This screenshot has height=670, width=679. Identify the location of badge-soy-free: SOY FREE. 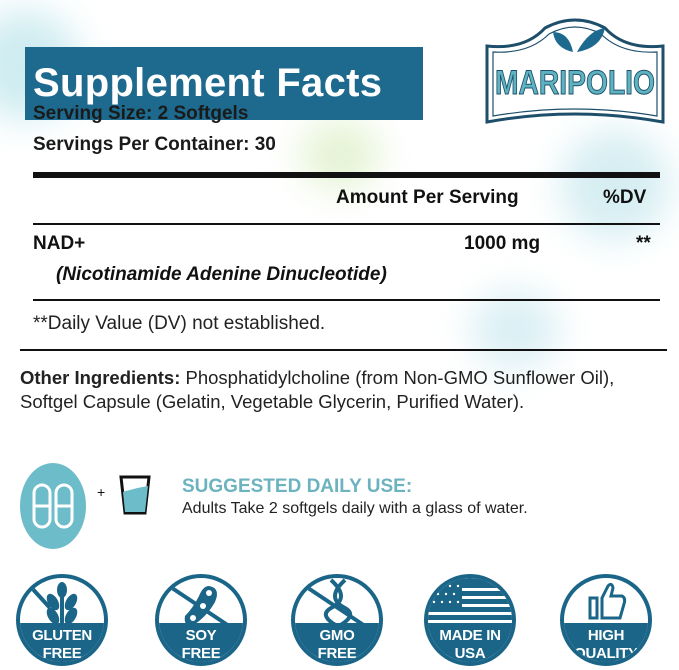
(201, 620).